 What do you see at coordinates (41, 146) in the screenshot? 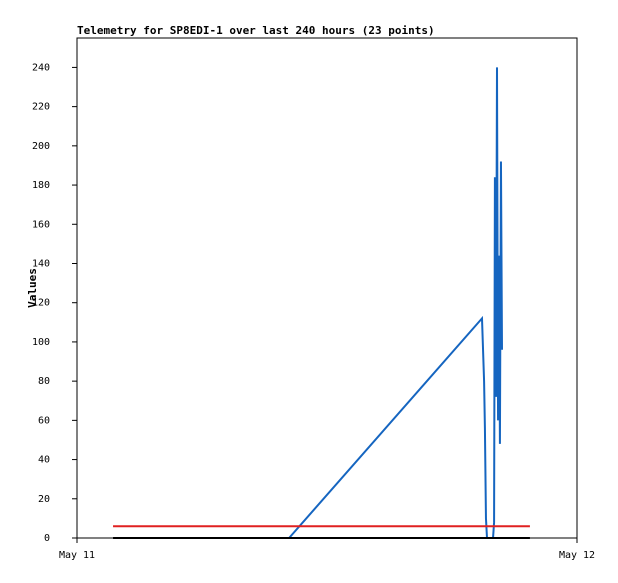
I see `y-tick-label: 200` at bounding box center [41, 146].